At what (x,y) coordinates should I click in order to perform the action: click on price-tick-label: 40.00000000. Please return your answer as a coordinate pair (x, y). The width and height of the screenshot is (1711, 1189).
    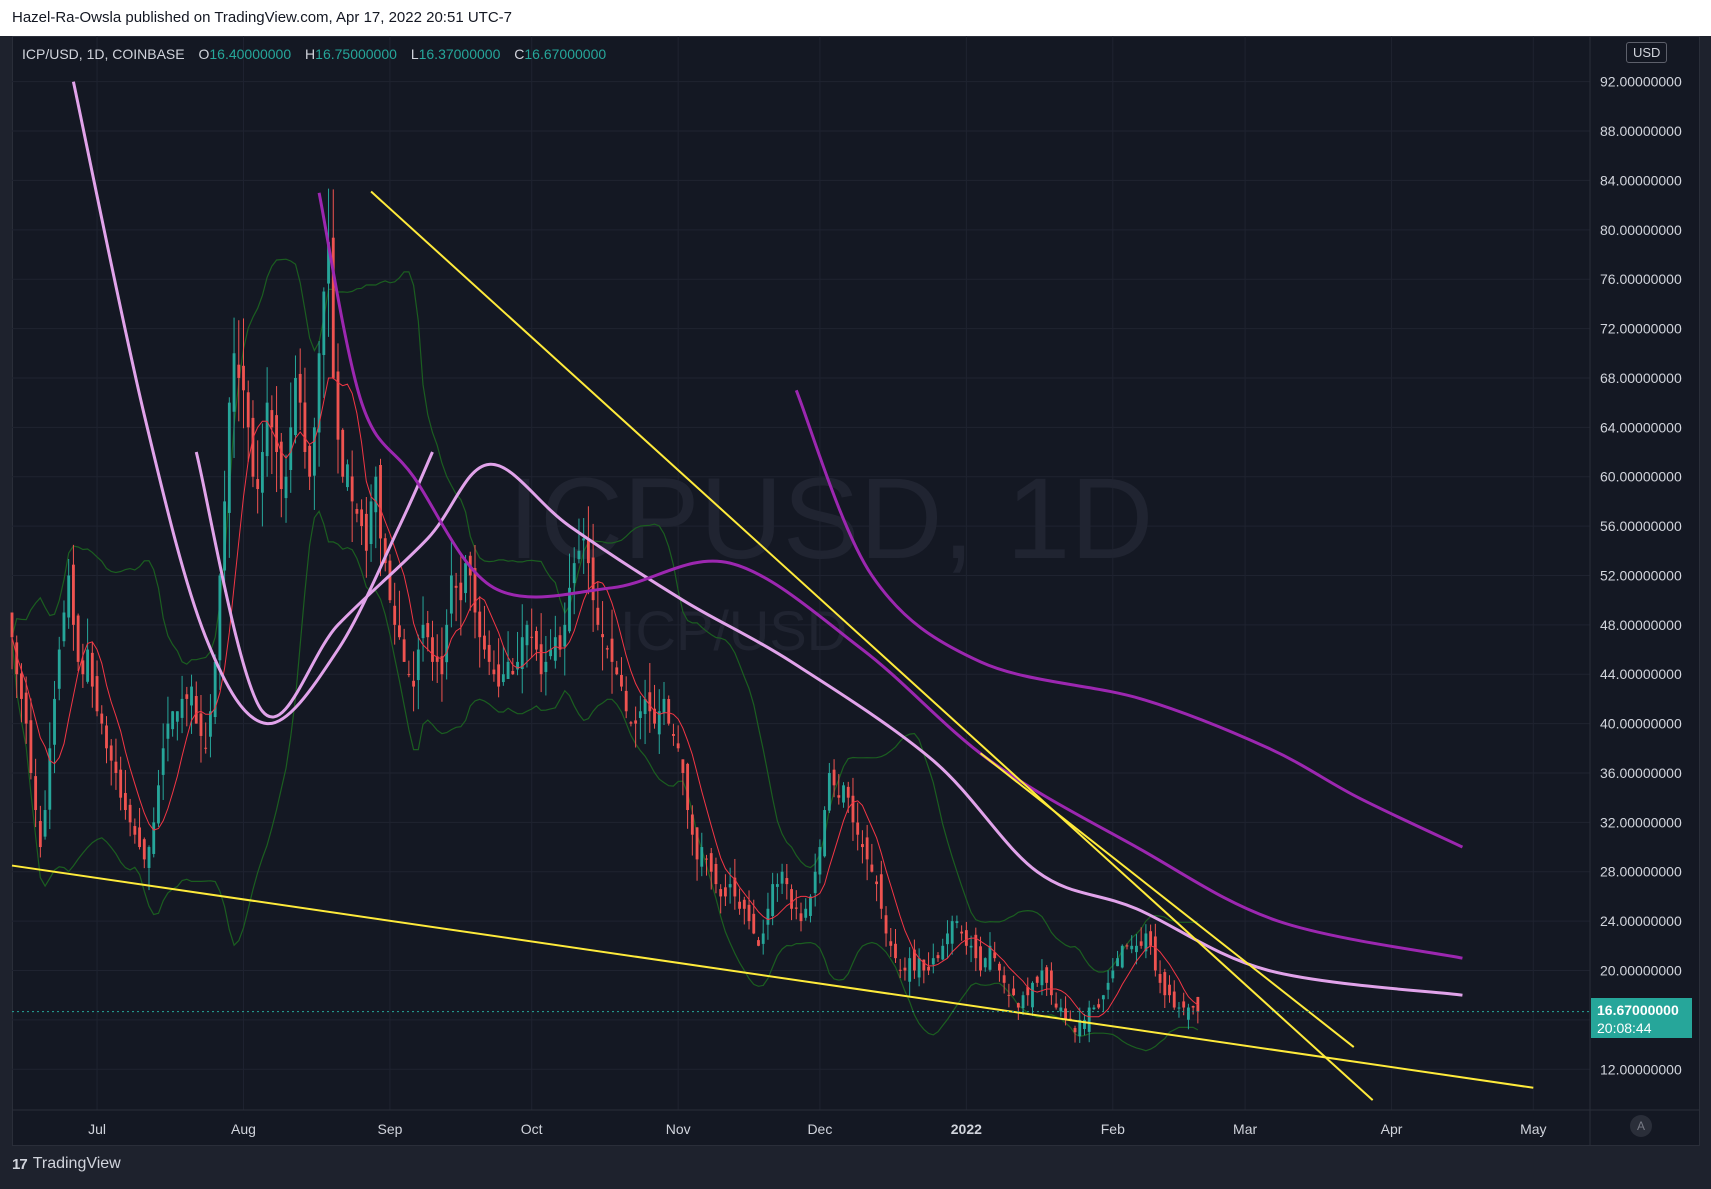
    Looking at the image, I should click on (1641, 724).